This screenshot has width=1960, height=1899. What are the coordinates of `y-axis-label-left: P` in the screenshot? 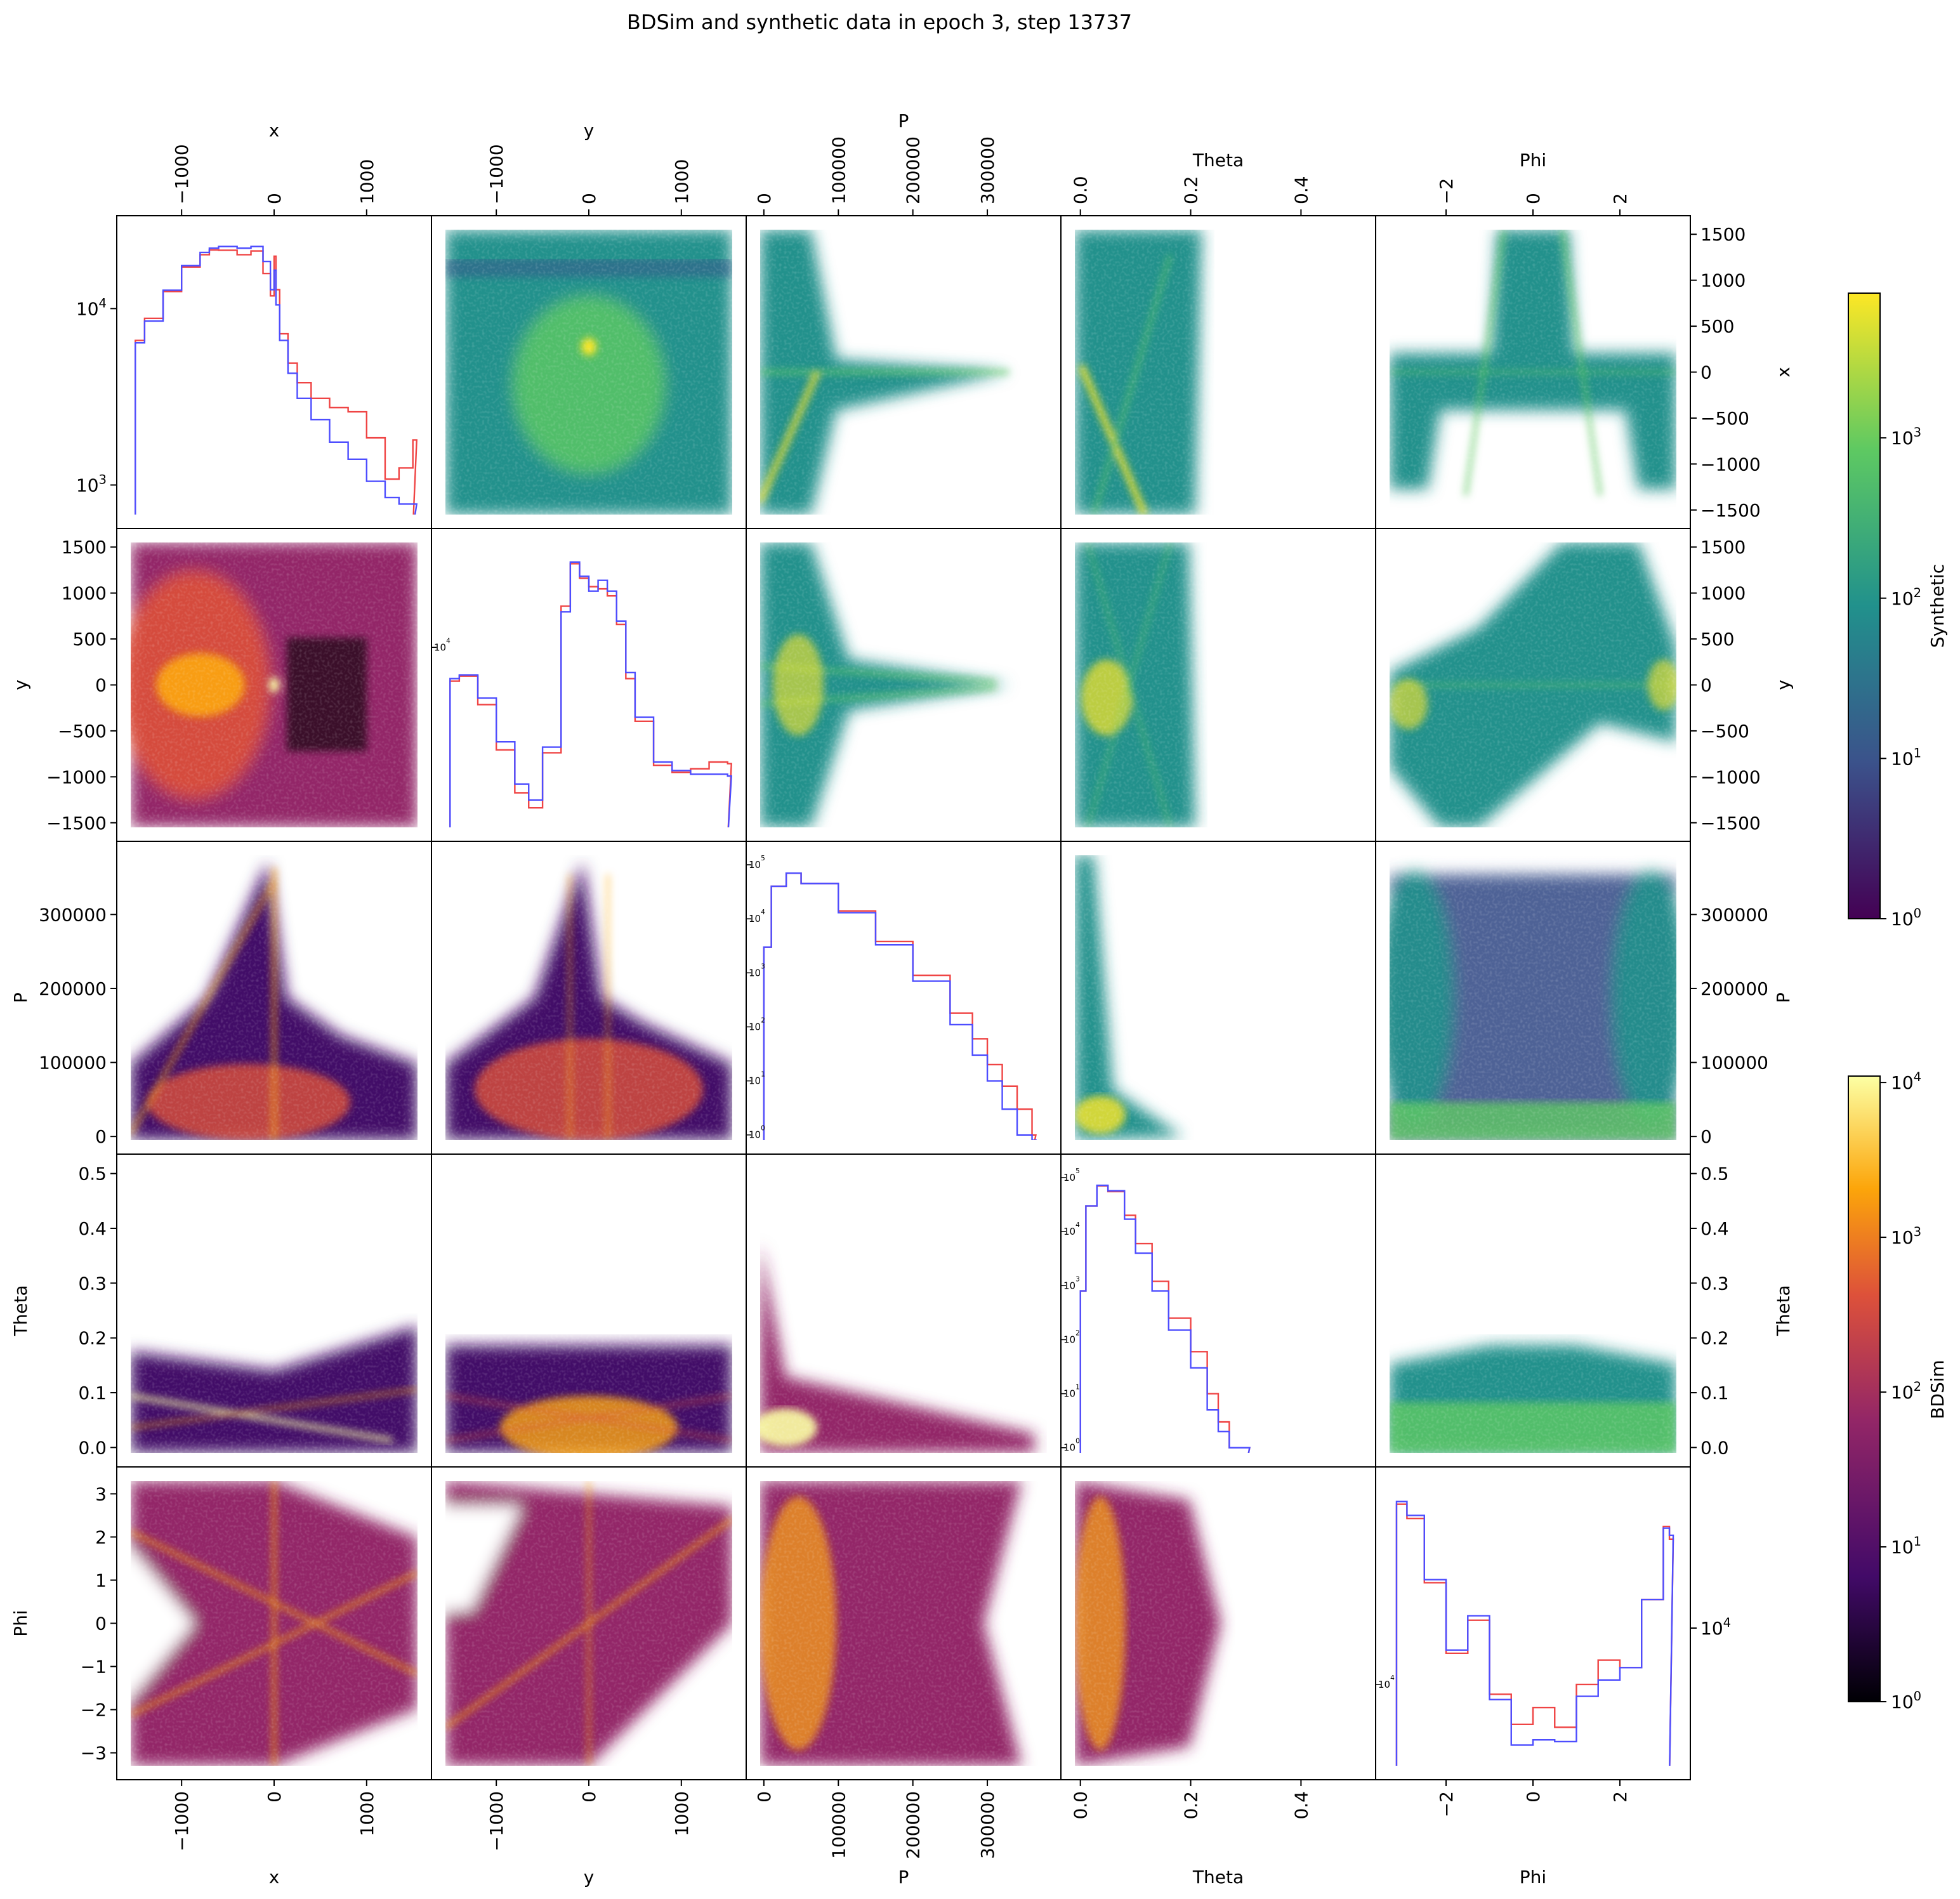 It's located at (20, 997).